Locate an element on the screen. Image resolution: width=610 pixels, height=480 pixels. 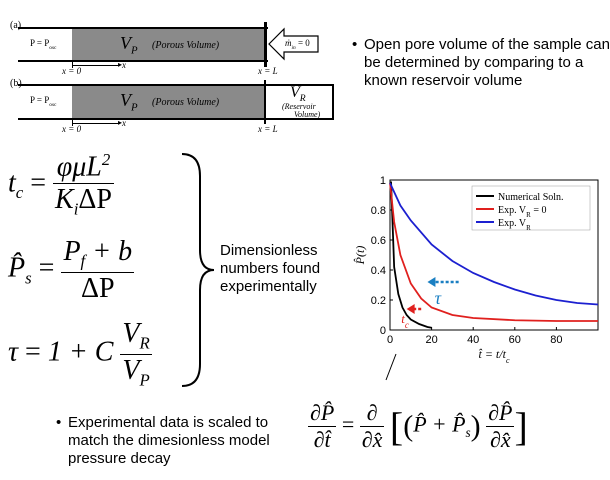
chart-annotation-label-0: τ is located at coordinates (438, 298).